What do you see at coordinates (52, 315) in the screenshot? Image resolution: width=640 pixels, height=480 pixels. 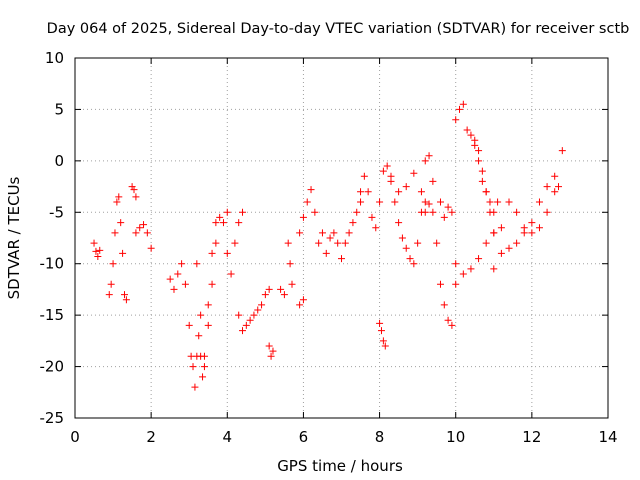 I see `y-tick-label: -15` at bounding box center [52, 315].